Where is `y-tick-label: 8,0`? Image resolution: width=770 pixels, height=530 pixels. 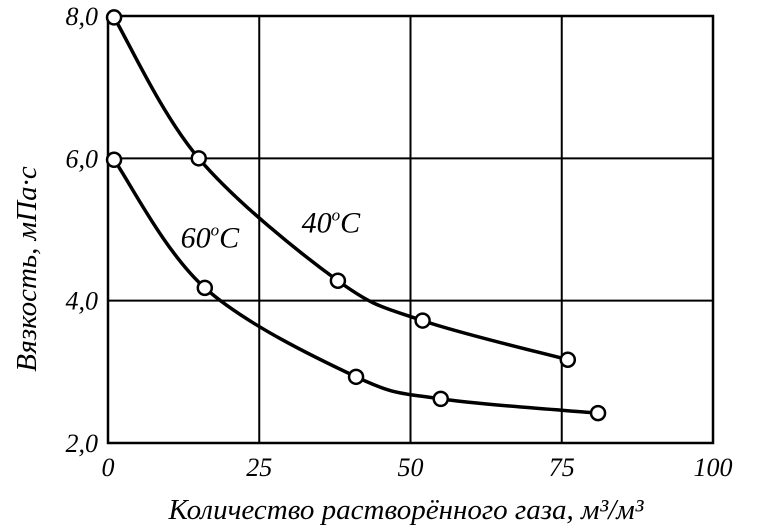 y-tick-label: 8,0 is located at coordinates (82, 16).